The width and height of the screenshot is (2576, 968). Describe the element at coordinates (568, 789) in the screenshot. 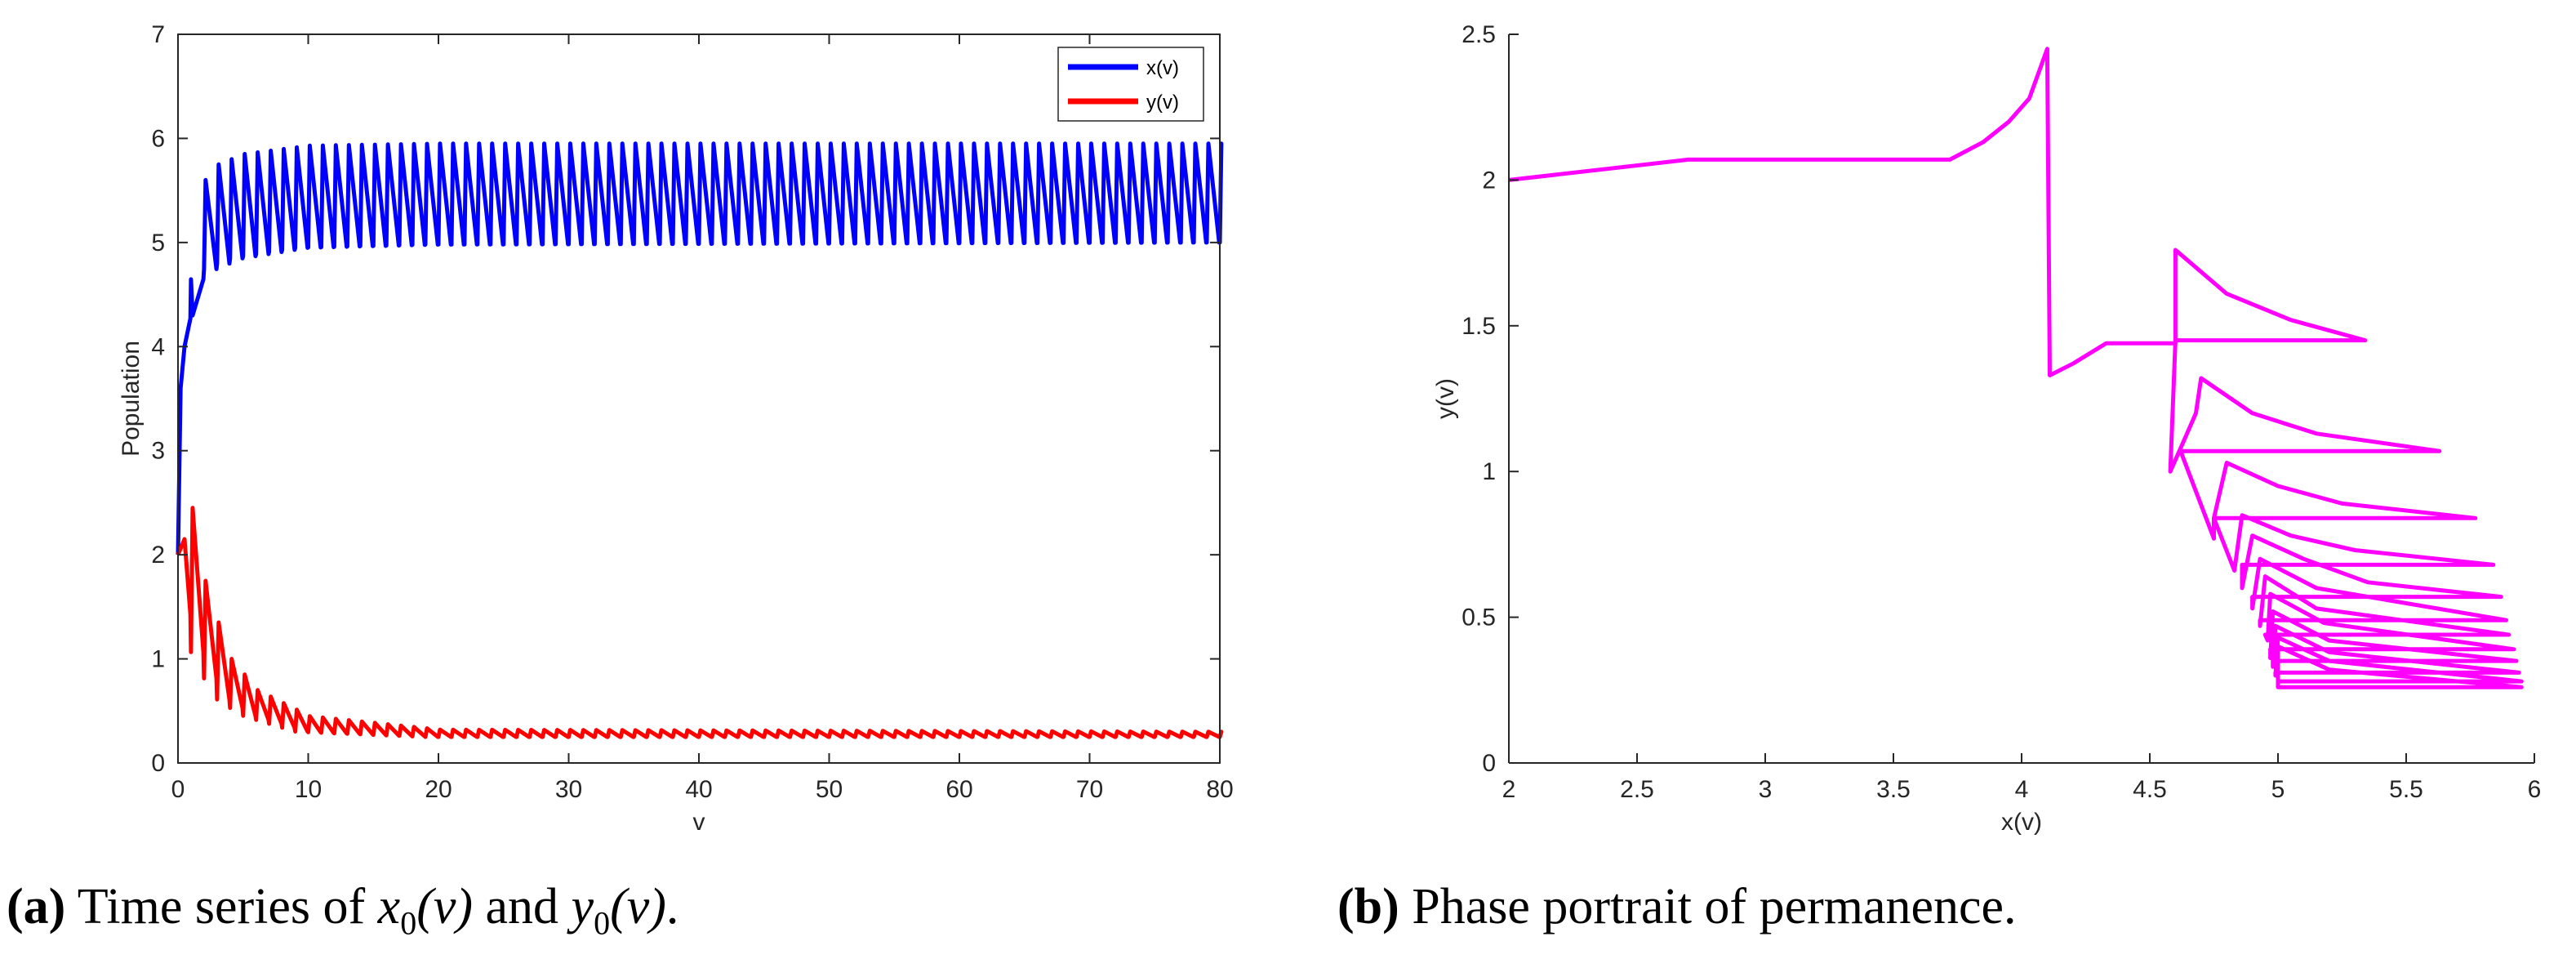

I see `x-tick-label: 30` at that location.